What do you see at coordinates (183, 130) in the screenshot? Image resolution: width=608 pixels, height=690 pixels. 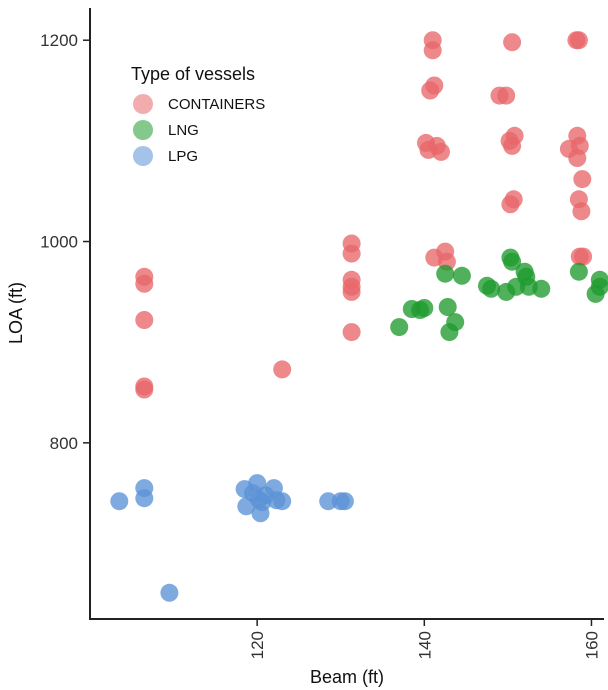 I see `legend-label-lng: LNG` at bounding box center [183, 130].